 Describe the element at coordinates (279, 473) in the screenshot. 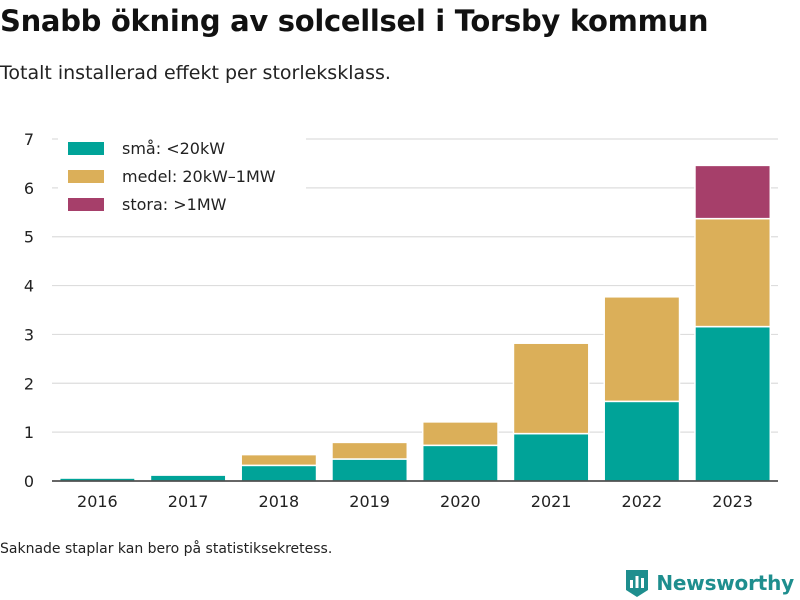

I see `bar-2018-sma` at that location.